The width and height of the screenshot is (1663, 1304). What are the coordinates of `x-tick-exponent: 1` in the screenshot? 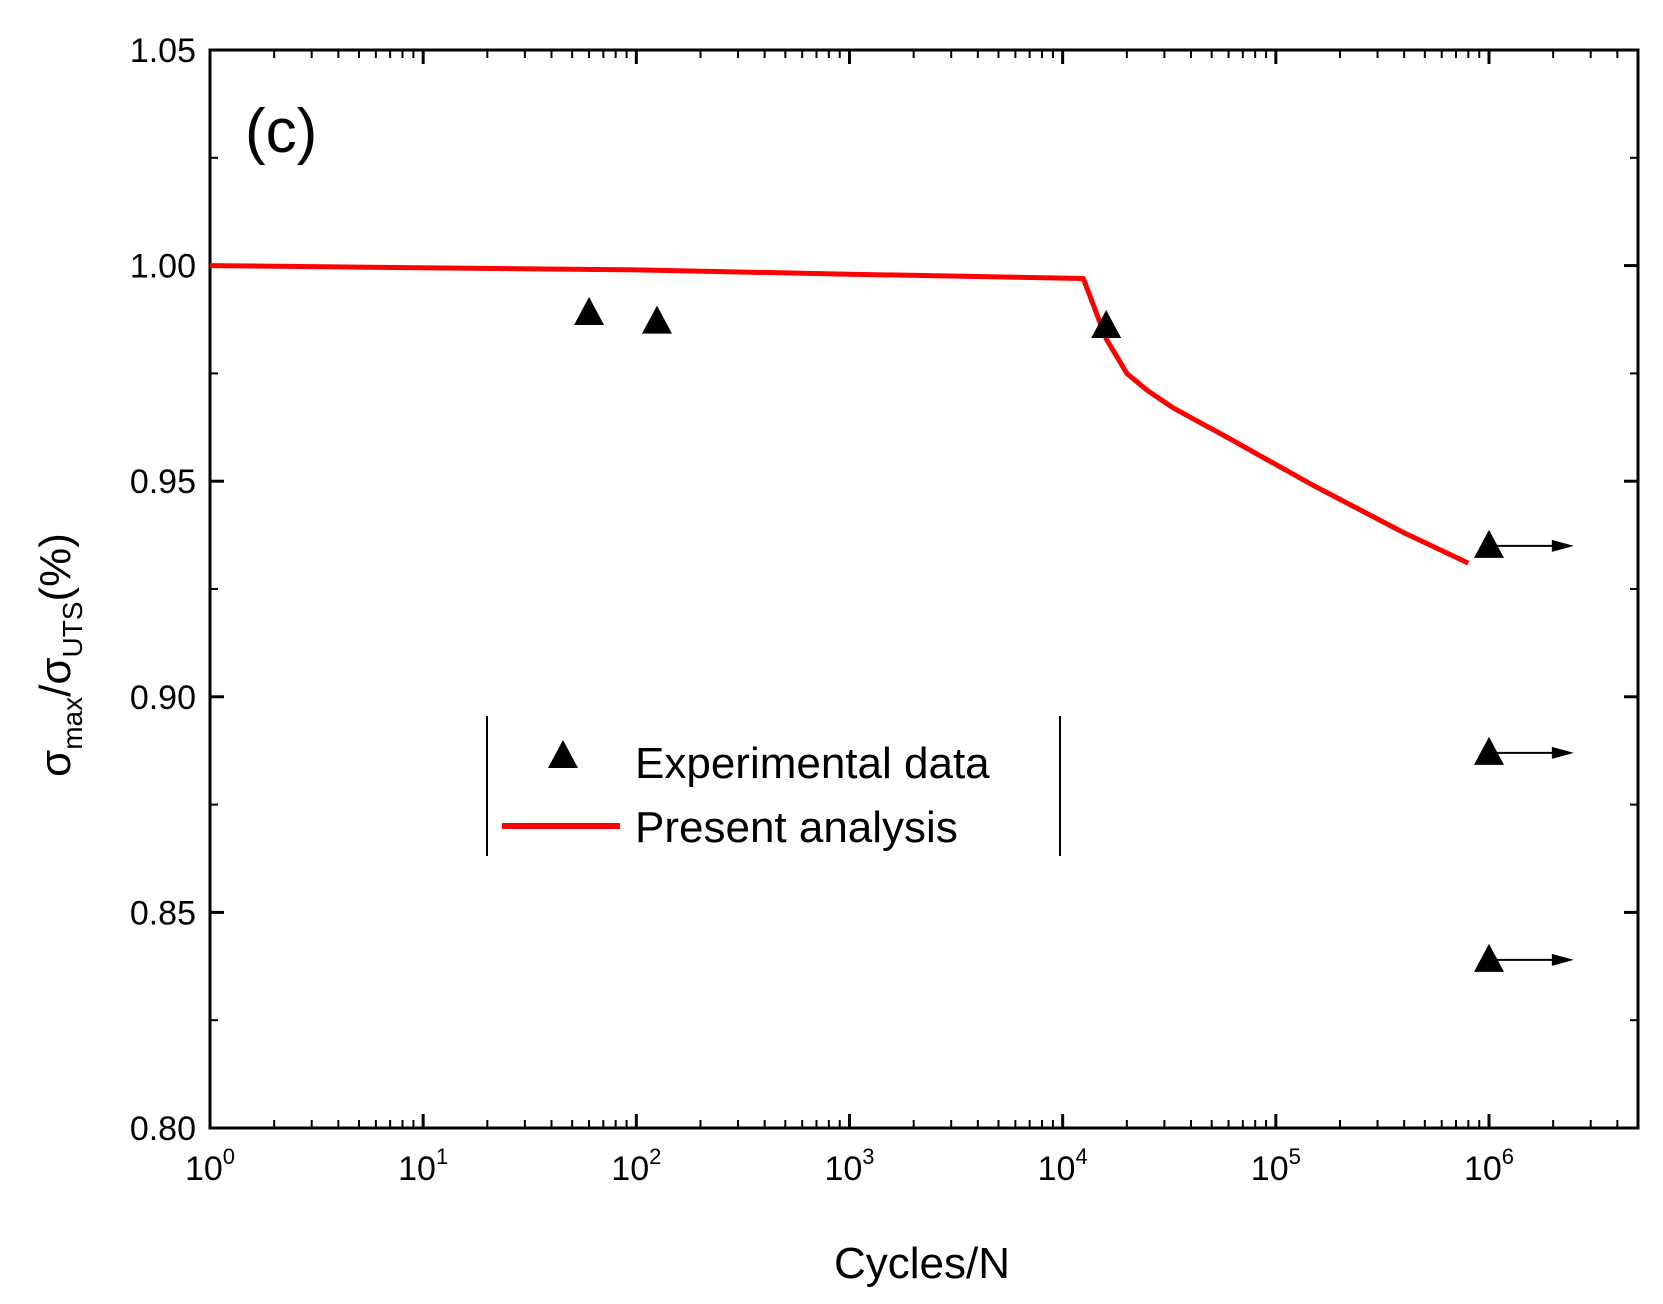 It's located at (442, 1156).